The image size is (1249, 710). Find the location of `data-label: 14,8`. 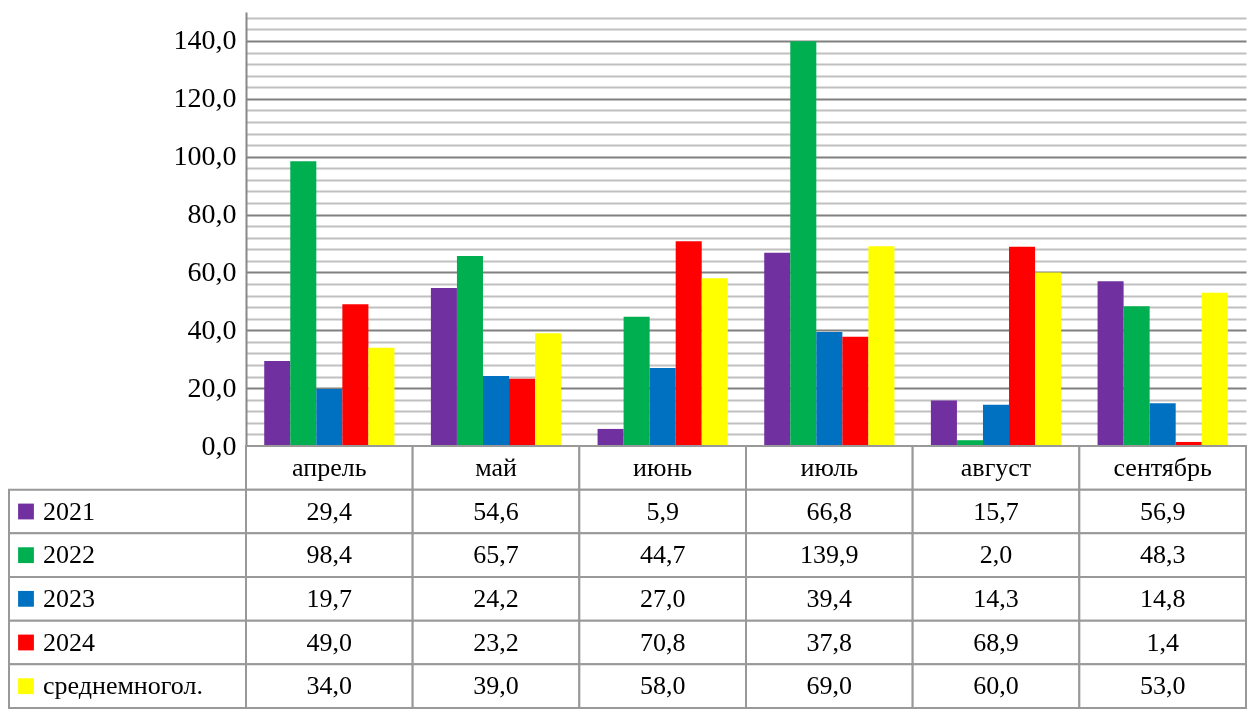

data-label: 14,8 is located at coordinates (1162, 598).